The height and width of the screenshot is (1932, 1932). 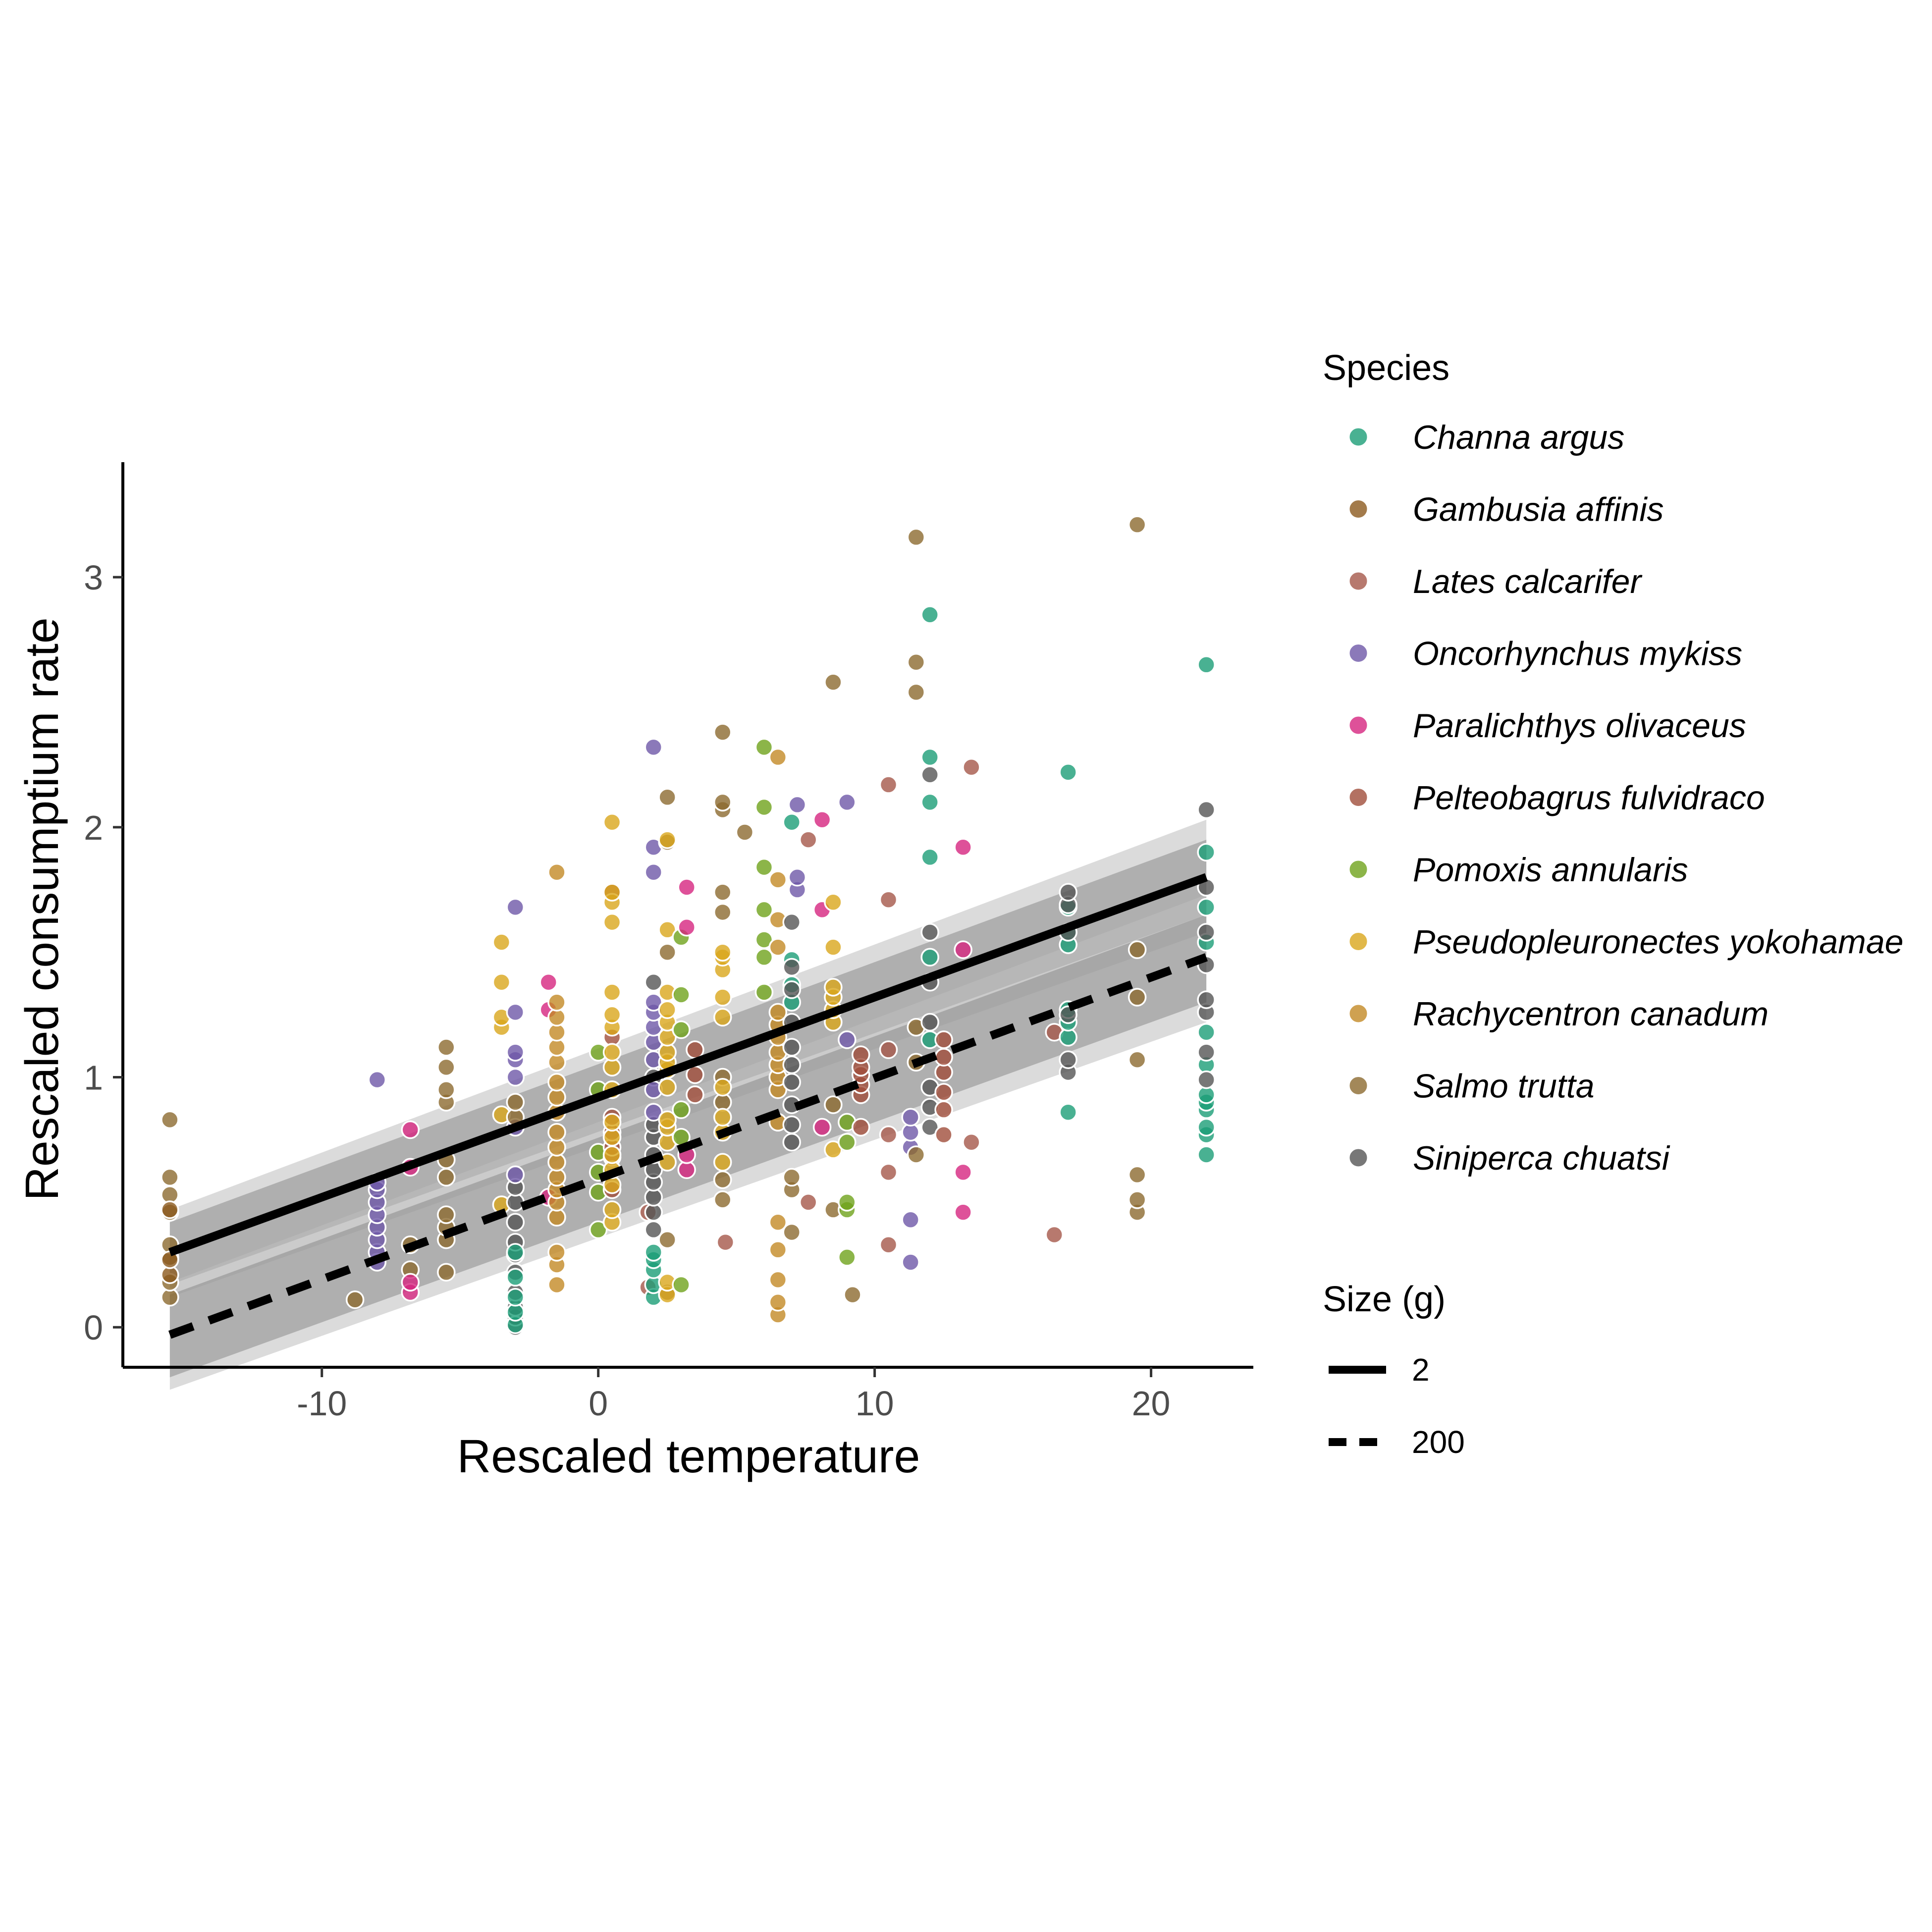 What do you see at coordinates (1421, 1370) in the screenshot?
I see `size-legend-label: 2` at bounding box center [1421, 1370].